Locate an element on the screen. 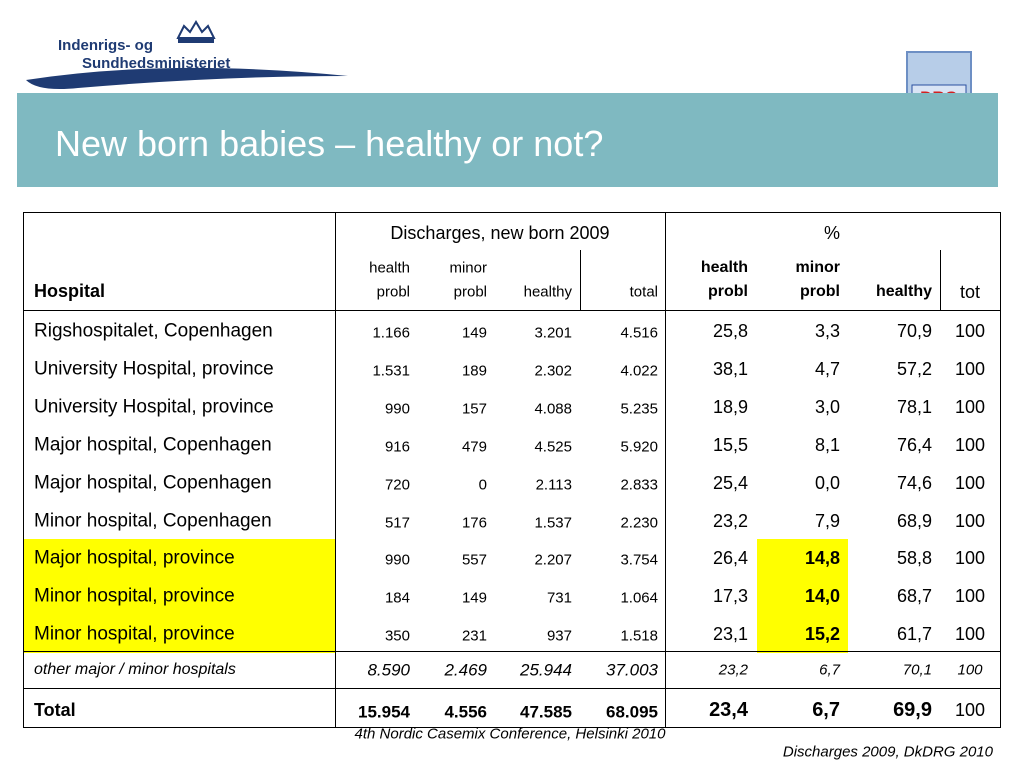 The width and height of the screenshot is (1024, 768). percent-cell: 8,1 is located at coordinates (827, 444).